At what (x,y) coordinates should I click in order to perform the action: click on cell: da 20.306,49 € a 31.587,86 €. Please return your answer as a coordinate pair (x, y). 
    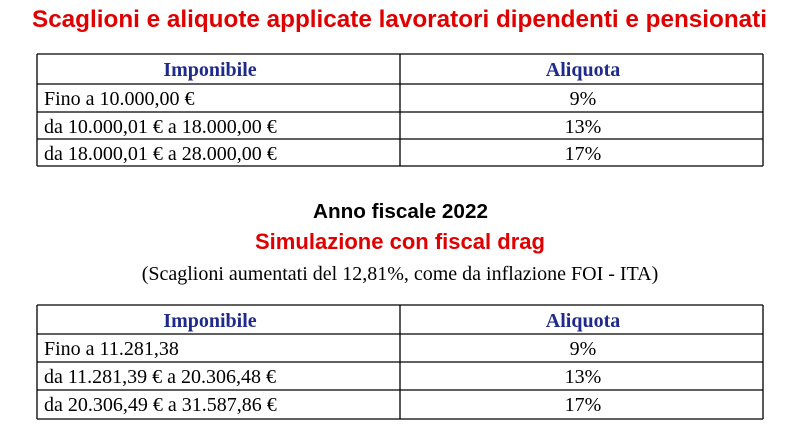
    Looking at the image, I should click on (160, 405).